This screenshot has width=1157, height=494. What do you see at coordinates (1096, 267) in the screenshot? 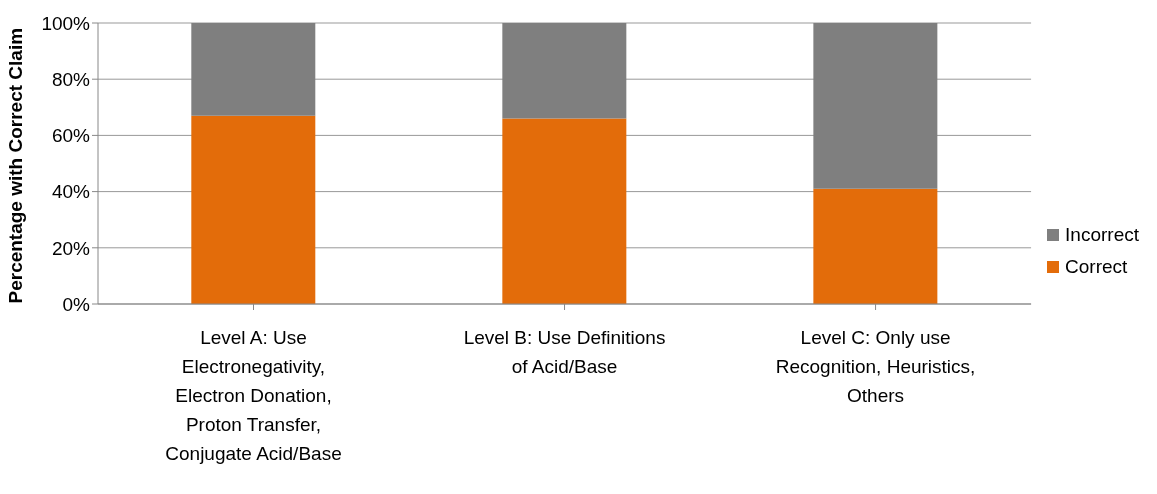
I see `legend-label: Correct` at bounding box center [1096, 267].